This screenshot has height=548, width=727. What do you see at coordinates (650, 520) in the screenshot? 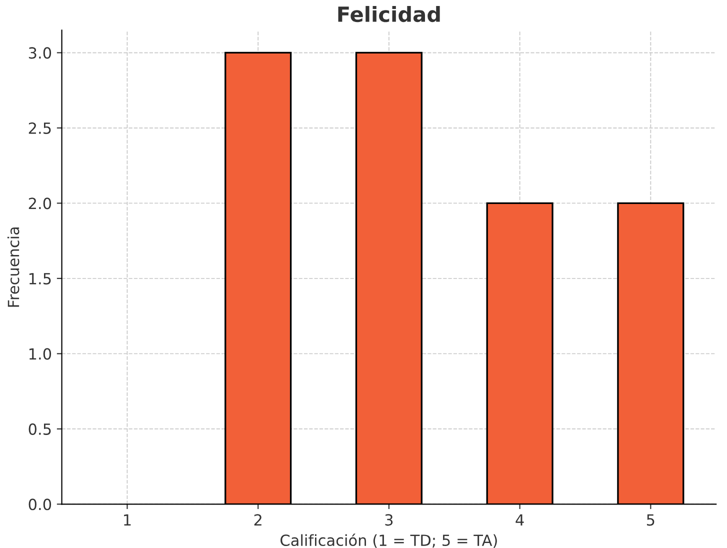
I see `x-tick-label: 5` at bounding box center [650, 520].